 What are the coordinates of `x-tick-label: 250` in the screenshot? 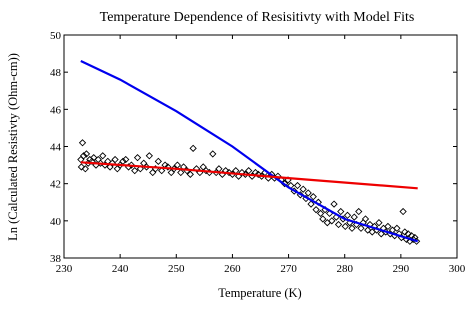 It's located at (176, 269).